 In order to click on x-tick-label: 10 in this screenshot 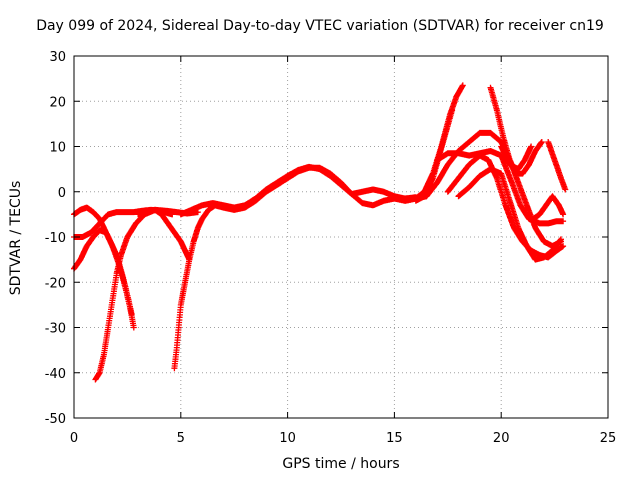, I will do `click(287, 438)`.